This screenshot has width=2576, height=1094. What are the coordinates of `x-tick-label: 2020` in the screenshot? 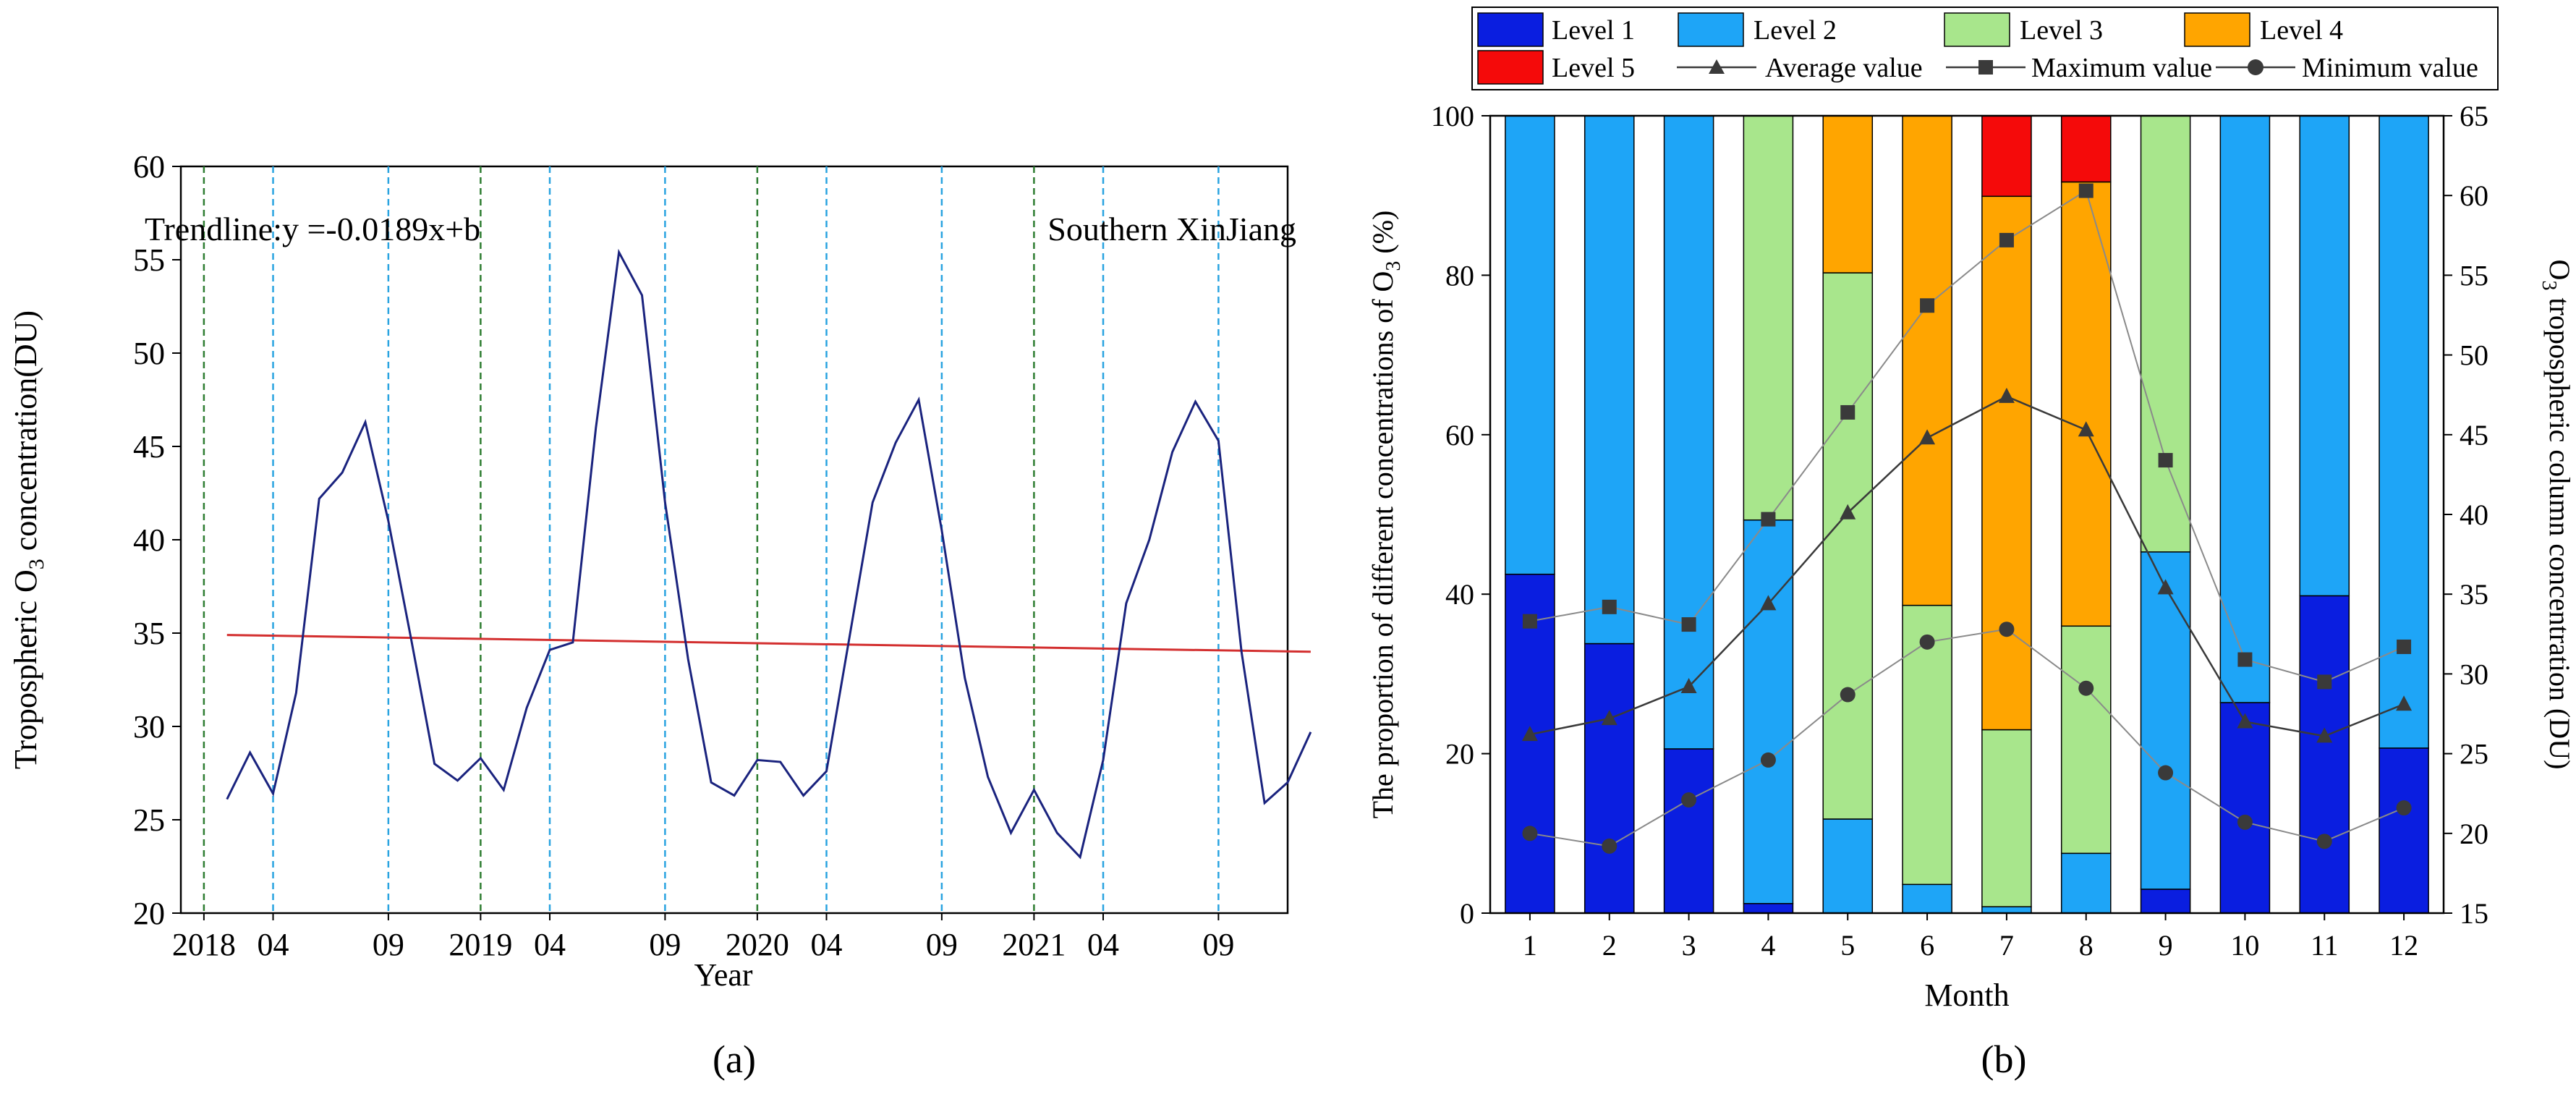 It's located at (757, 944).